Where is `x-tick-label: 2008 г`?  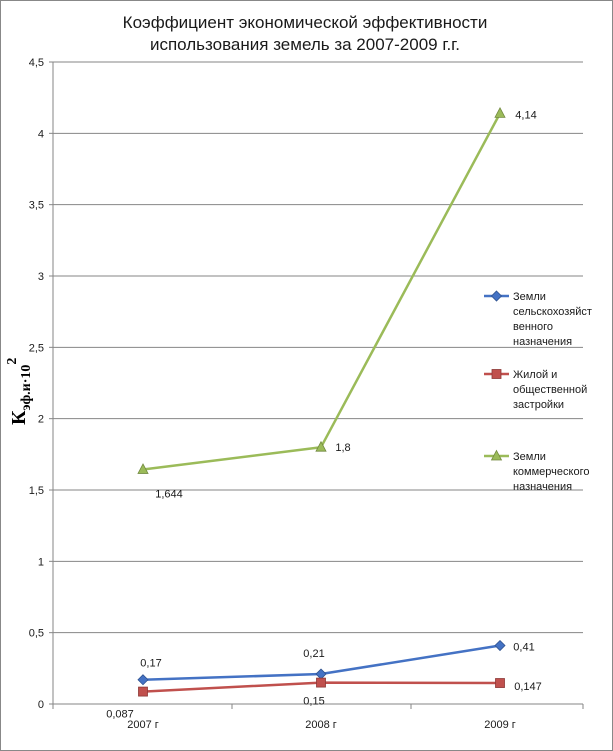 x-tick-label: 2008 г is located at coordinates (321, 725).